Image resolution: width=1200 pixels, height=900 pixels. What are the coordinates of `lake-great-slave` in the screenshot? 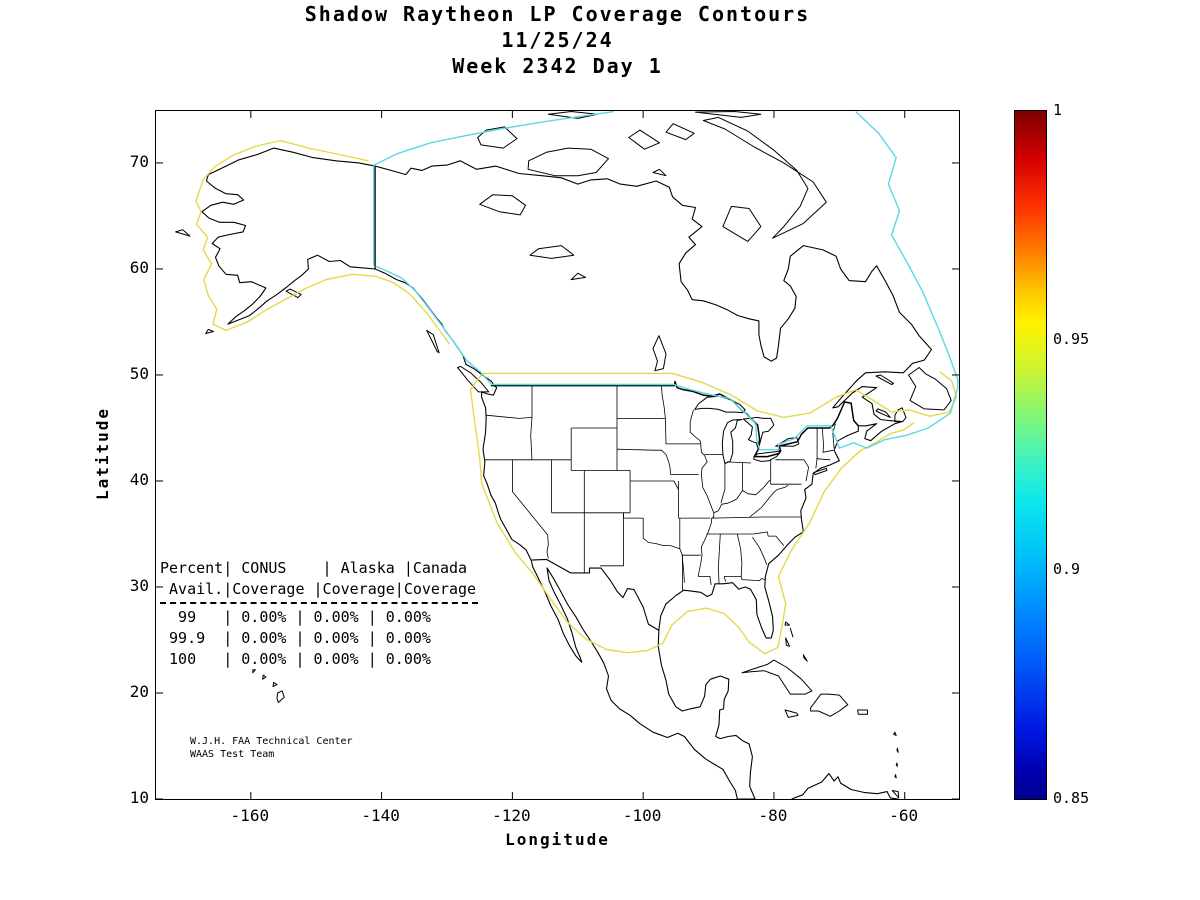 It's located at (552, 252).